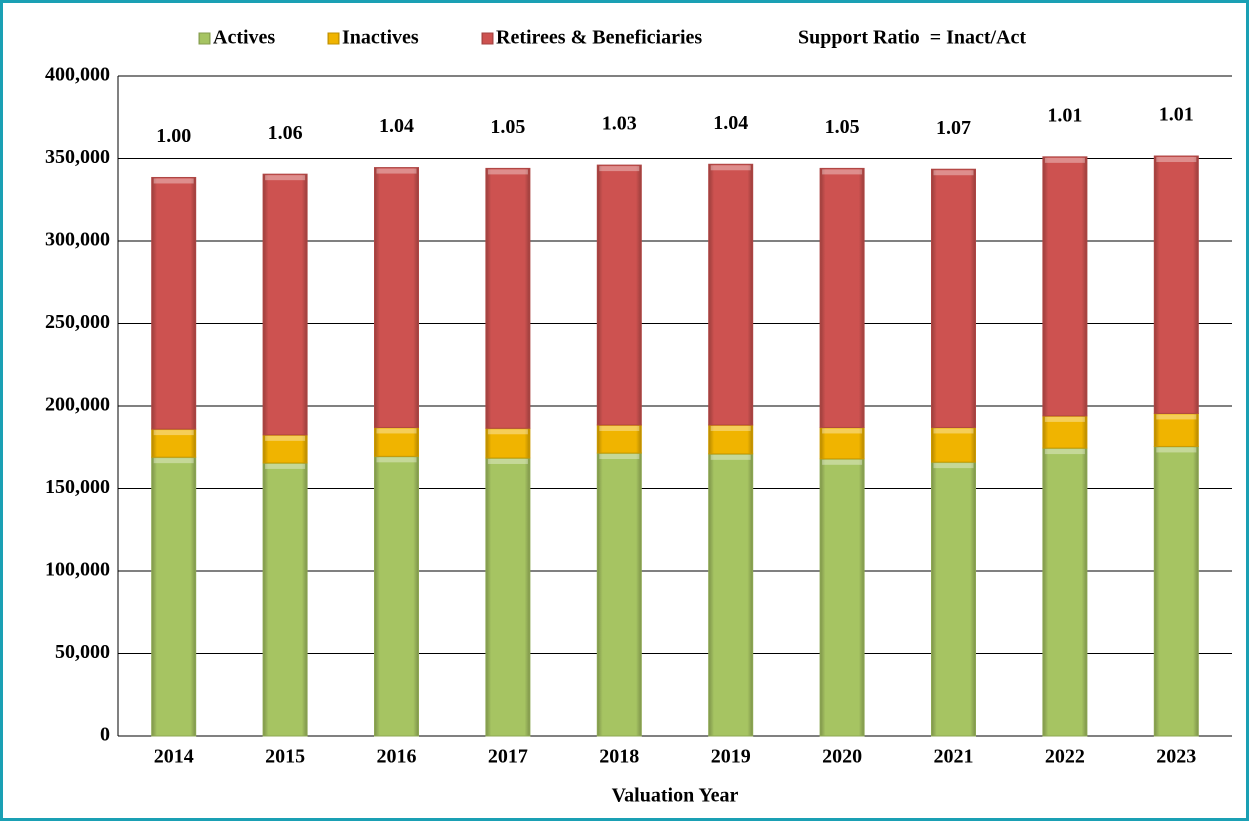  I want to click on ratio-label: 1.07, so click(953, 128).